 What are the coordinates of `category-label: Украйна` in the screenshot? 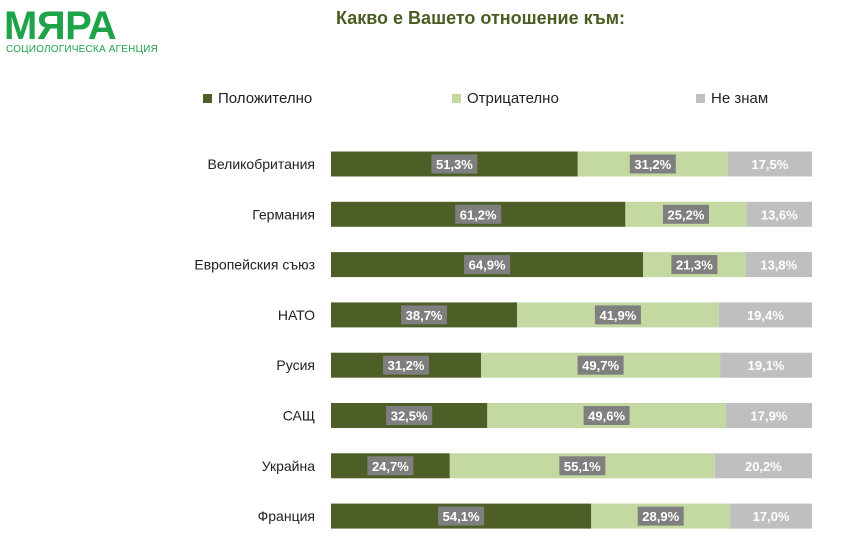 It's located at (289, 466).